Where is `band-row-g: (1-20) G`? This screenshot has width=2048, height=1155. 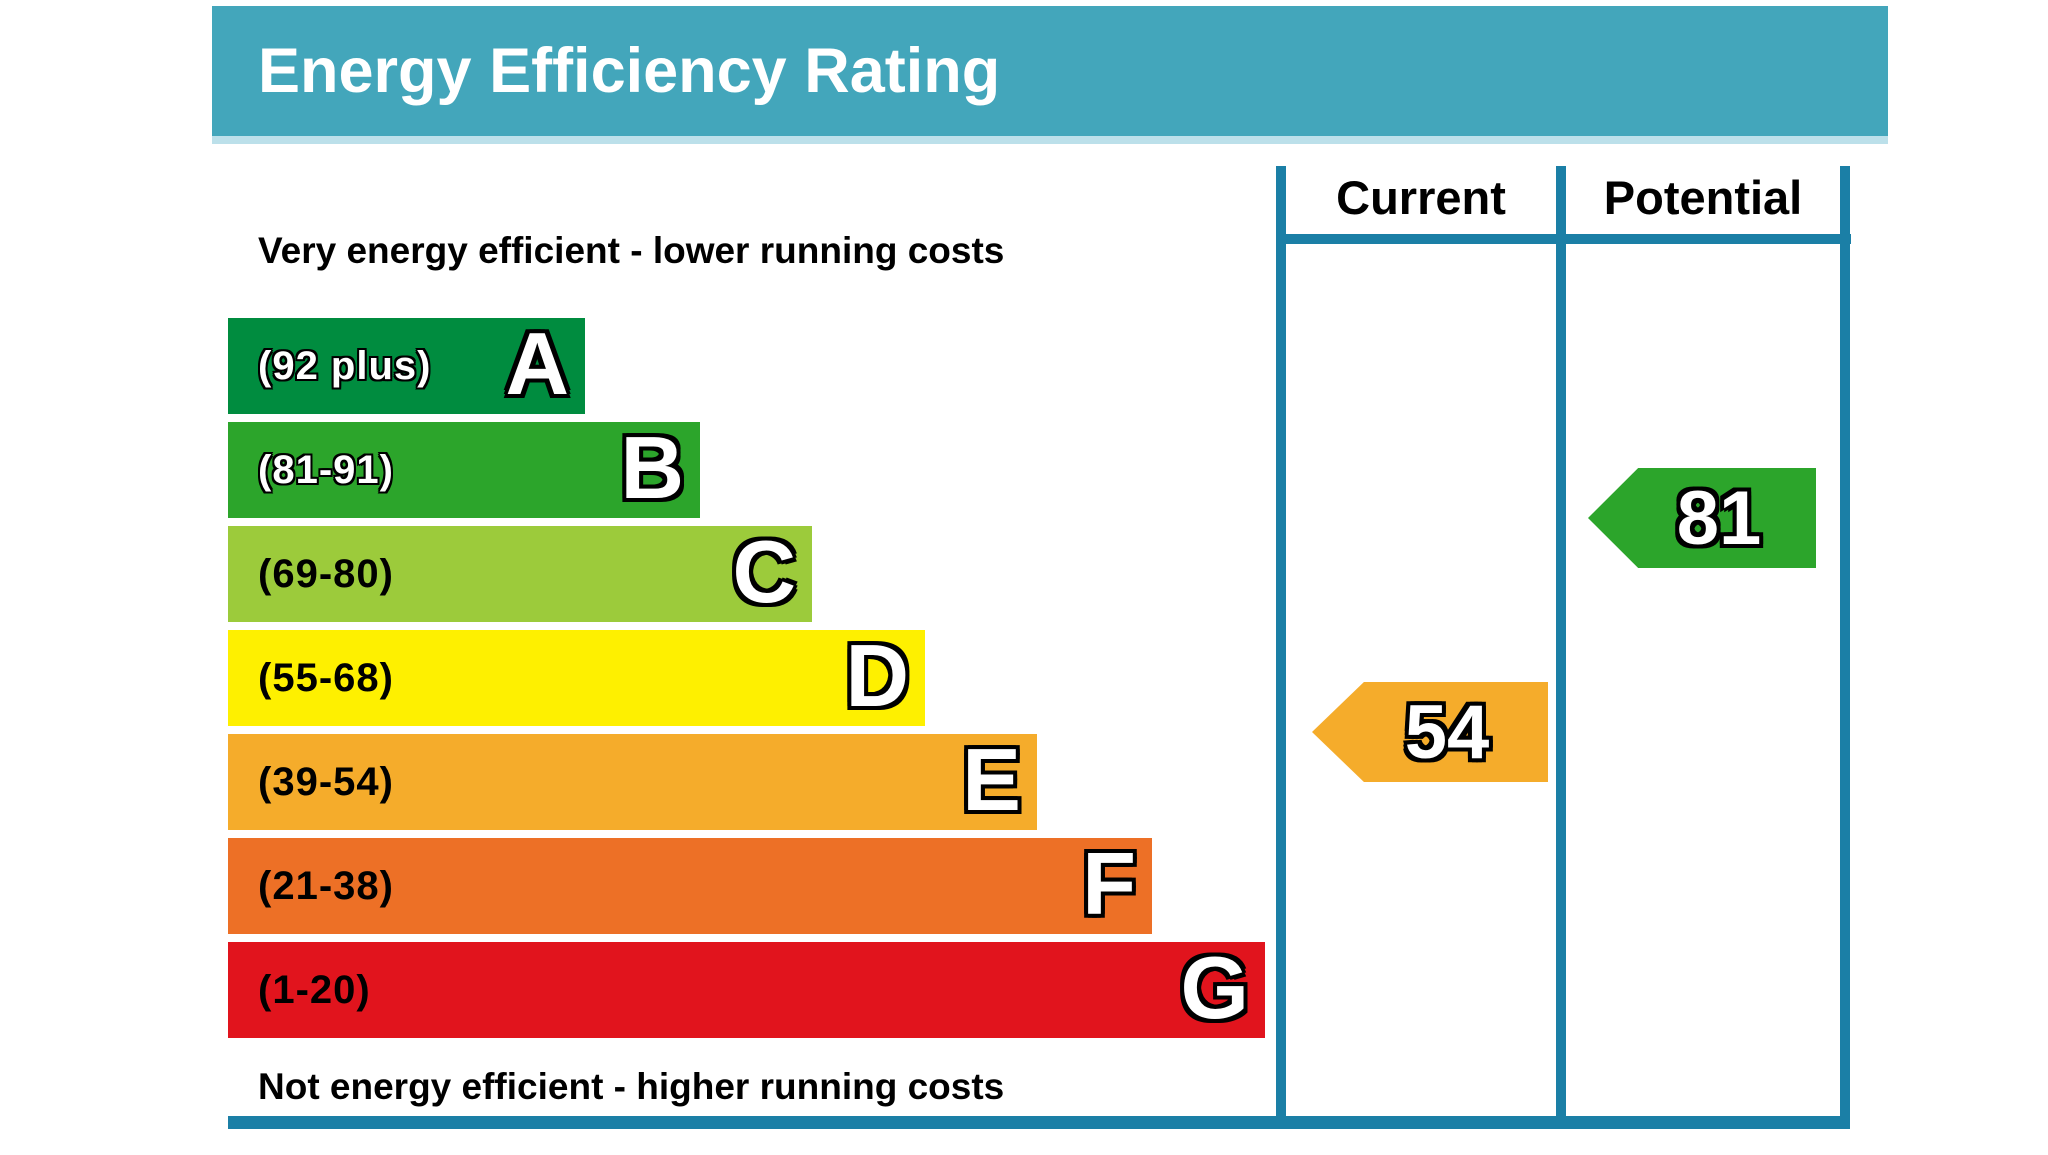 band-row-g: (1-20) G is located at coordinates (746, 988).